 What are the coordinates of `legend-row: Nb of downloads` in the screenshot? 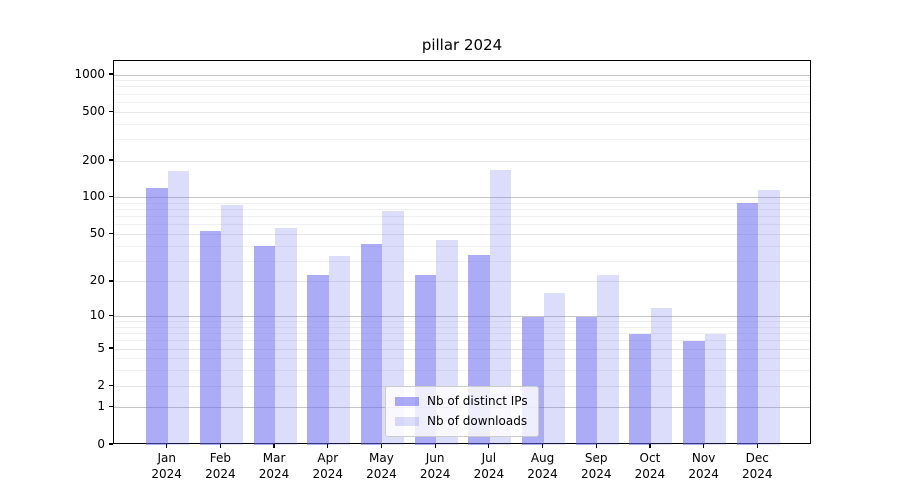 It's located at (461, 421).